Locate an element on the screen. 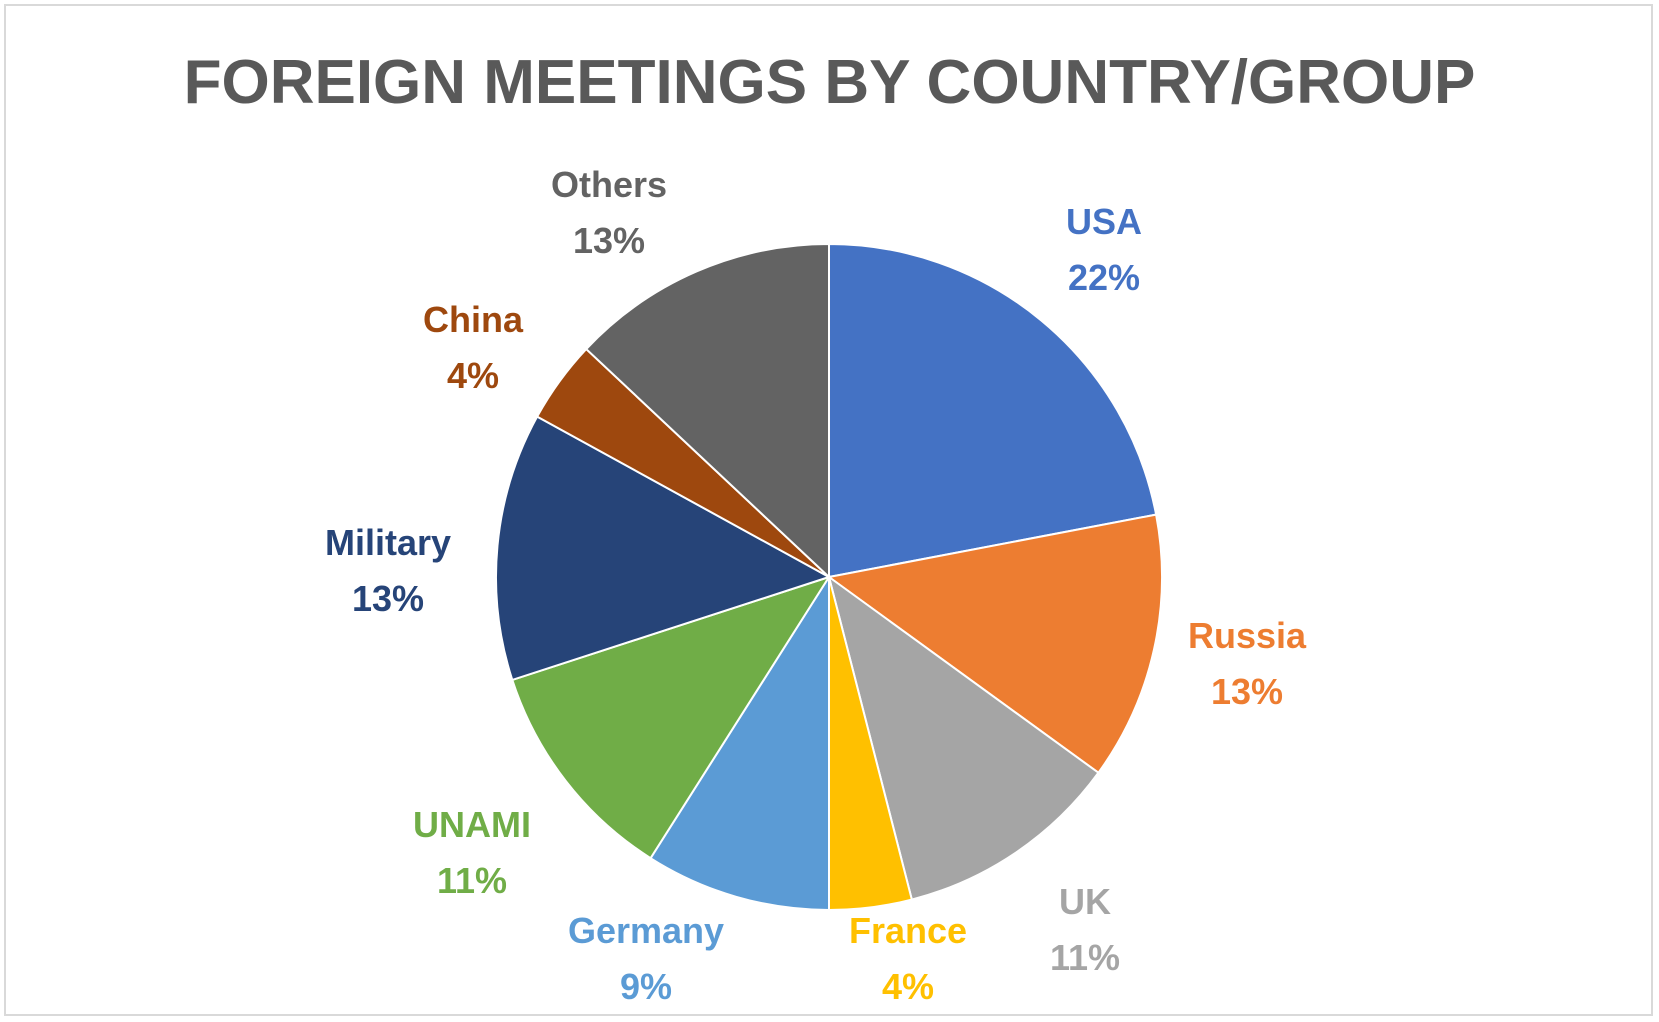  slice-label-china: China is located at coordinates (473, 319).